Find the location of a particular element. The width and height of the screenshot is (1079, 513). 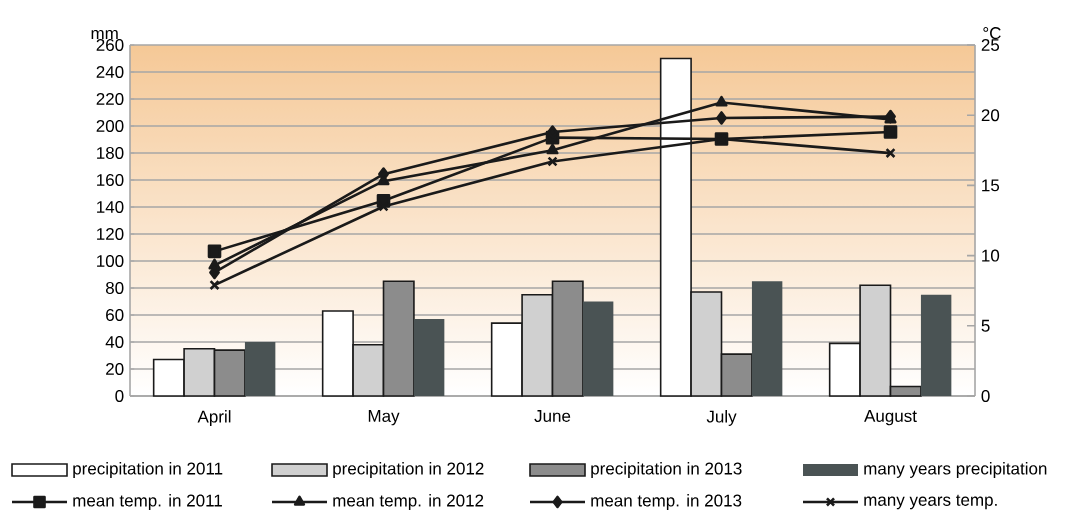

legend-label: precipitation in 2013 is located at coordinates (666, 470).